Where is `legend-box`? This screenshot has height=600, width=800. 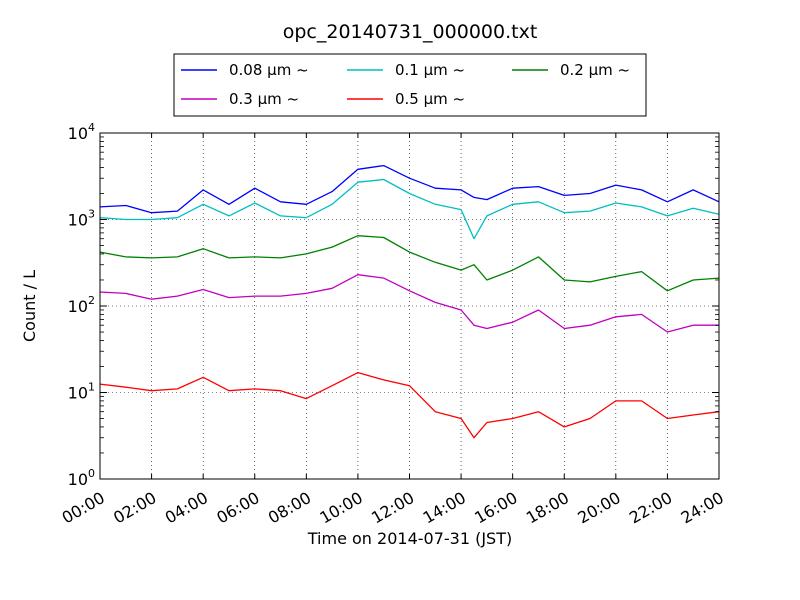
legend-box is located at coordinates (410, 85).